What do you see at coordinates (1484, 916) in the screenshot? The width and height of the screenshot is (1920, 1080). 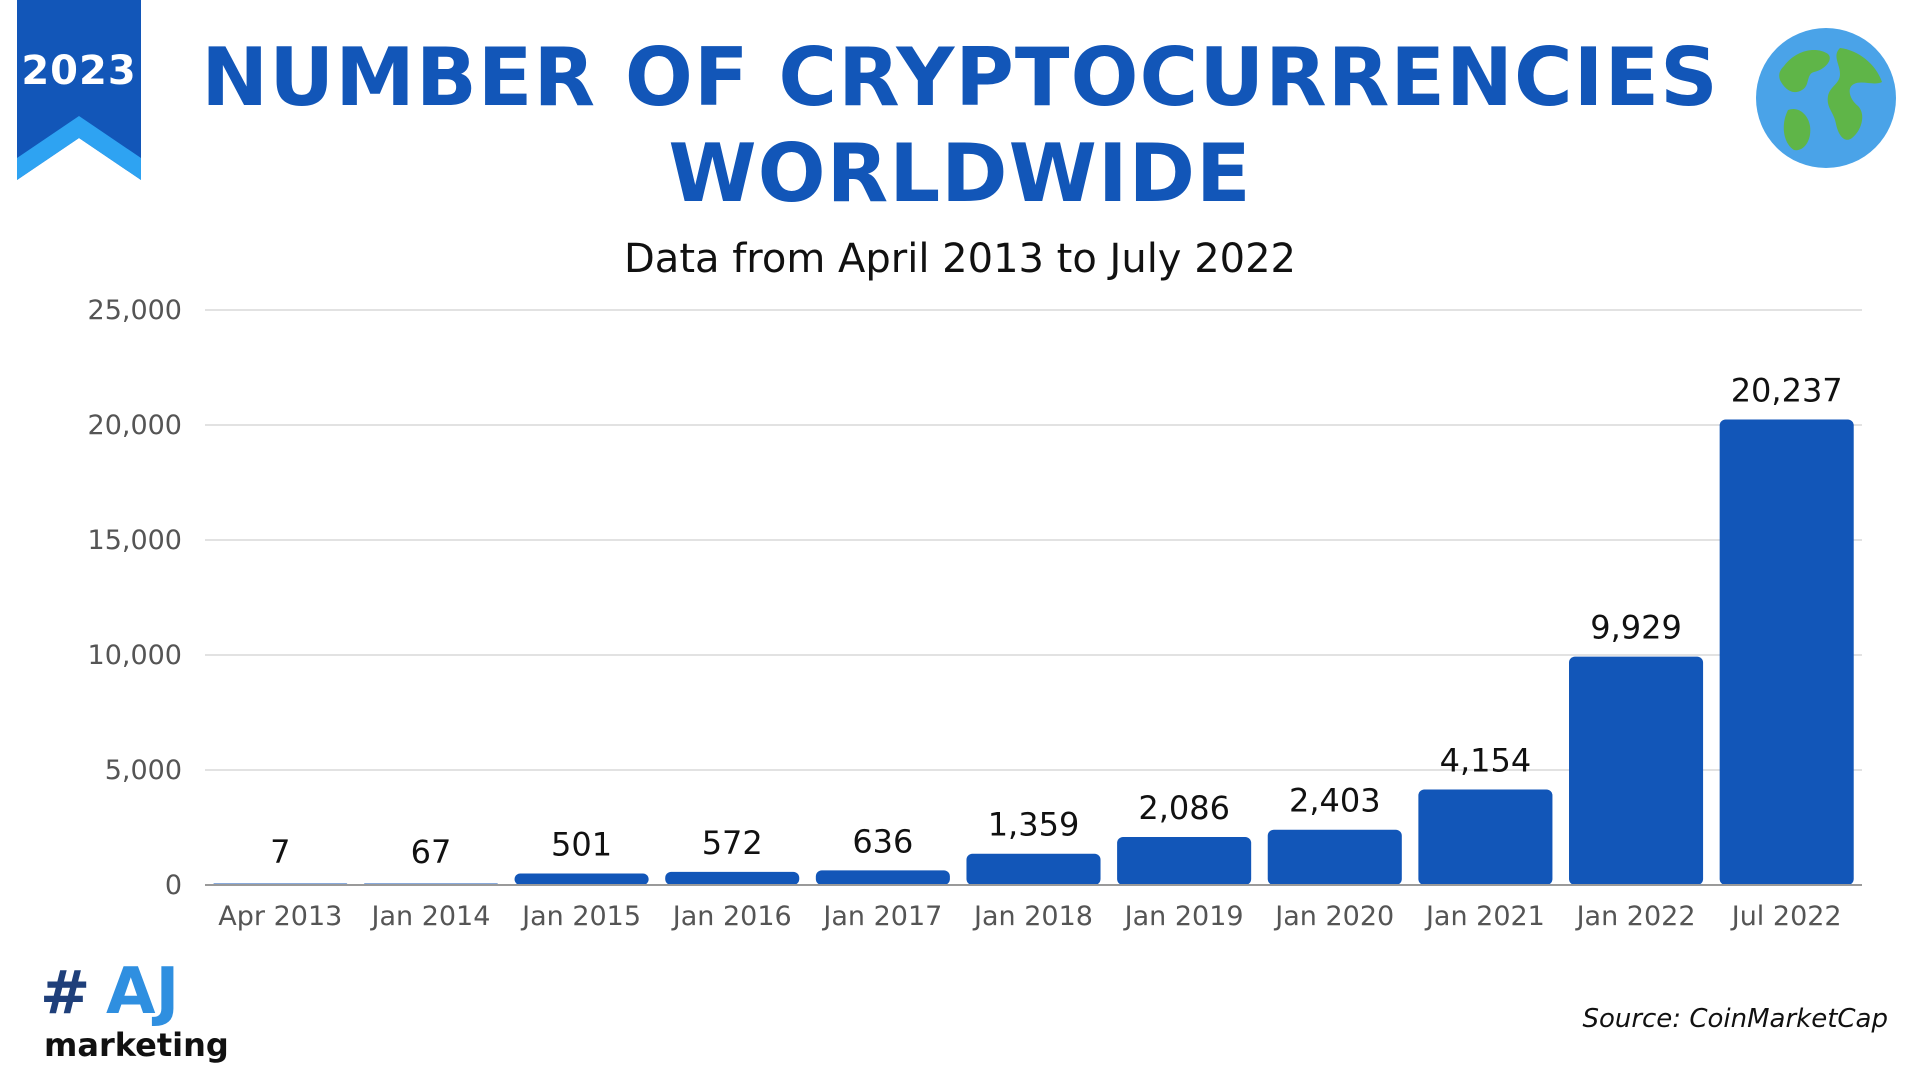 I see `x-tick-label: Jan 2021` at bounding box center [1484, 916].